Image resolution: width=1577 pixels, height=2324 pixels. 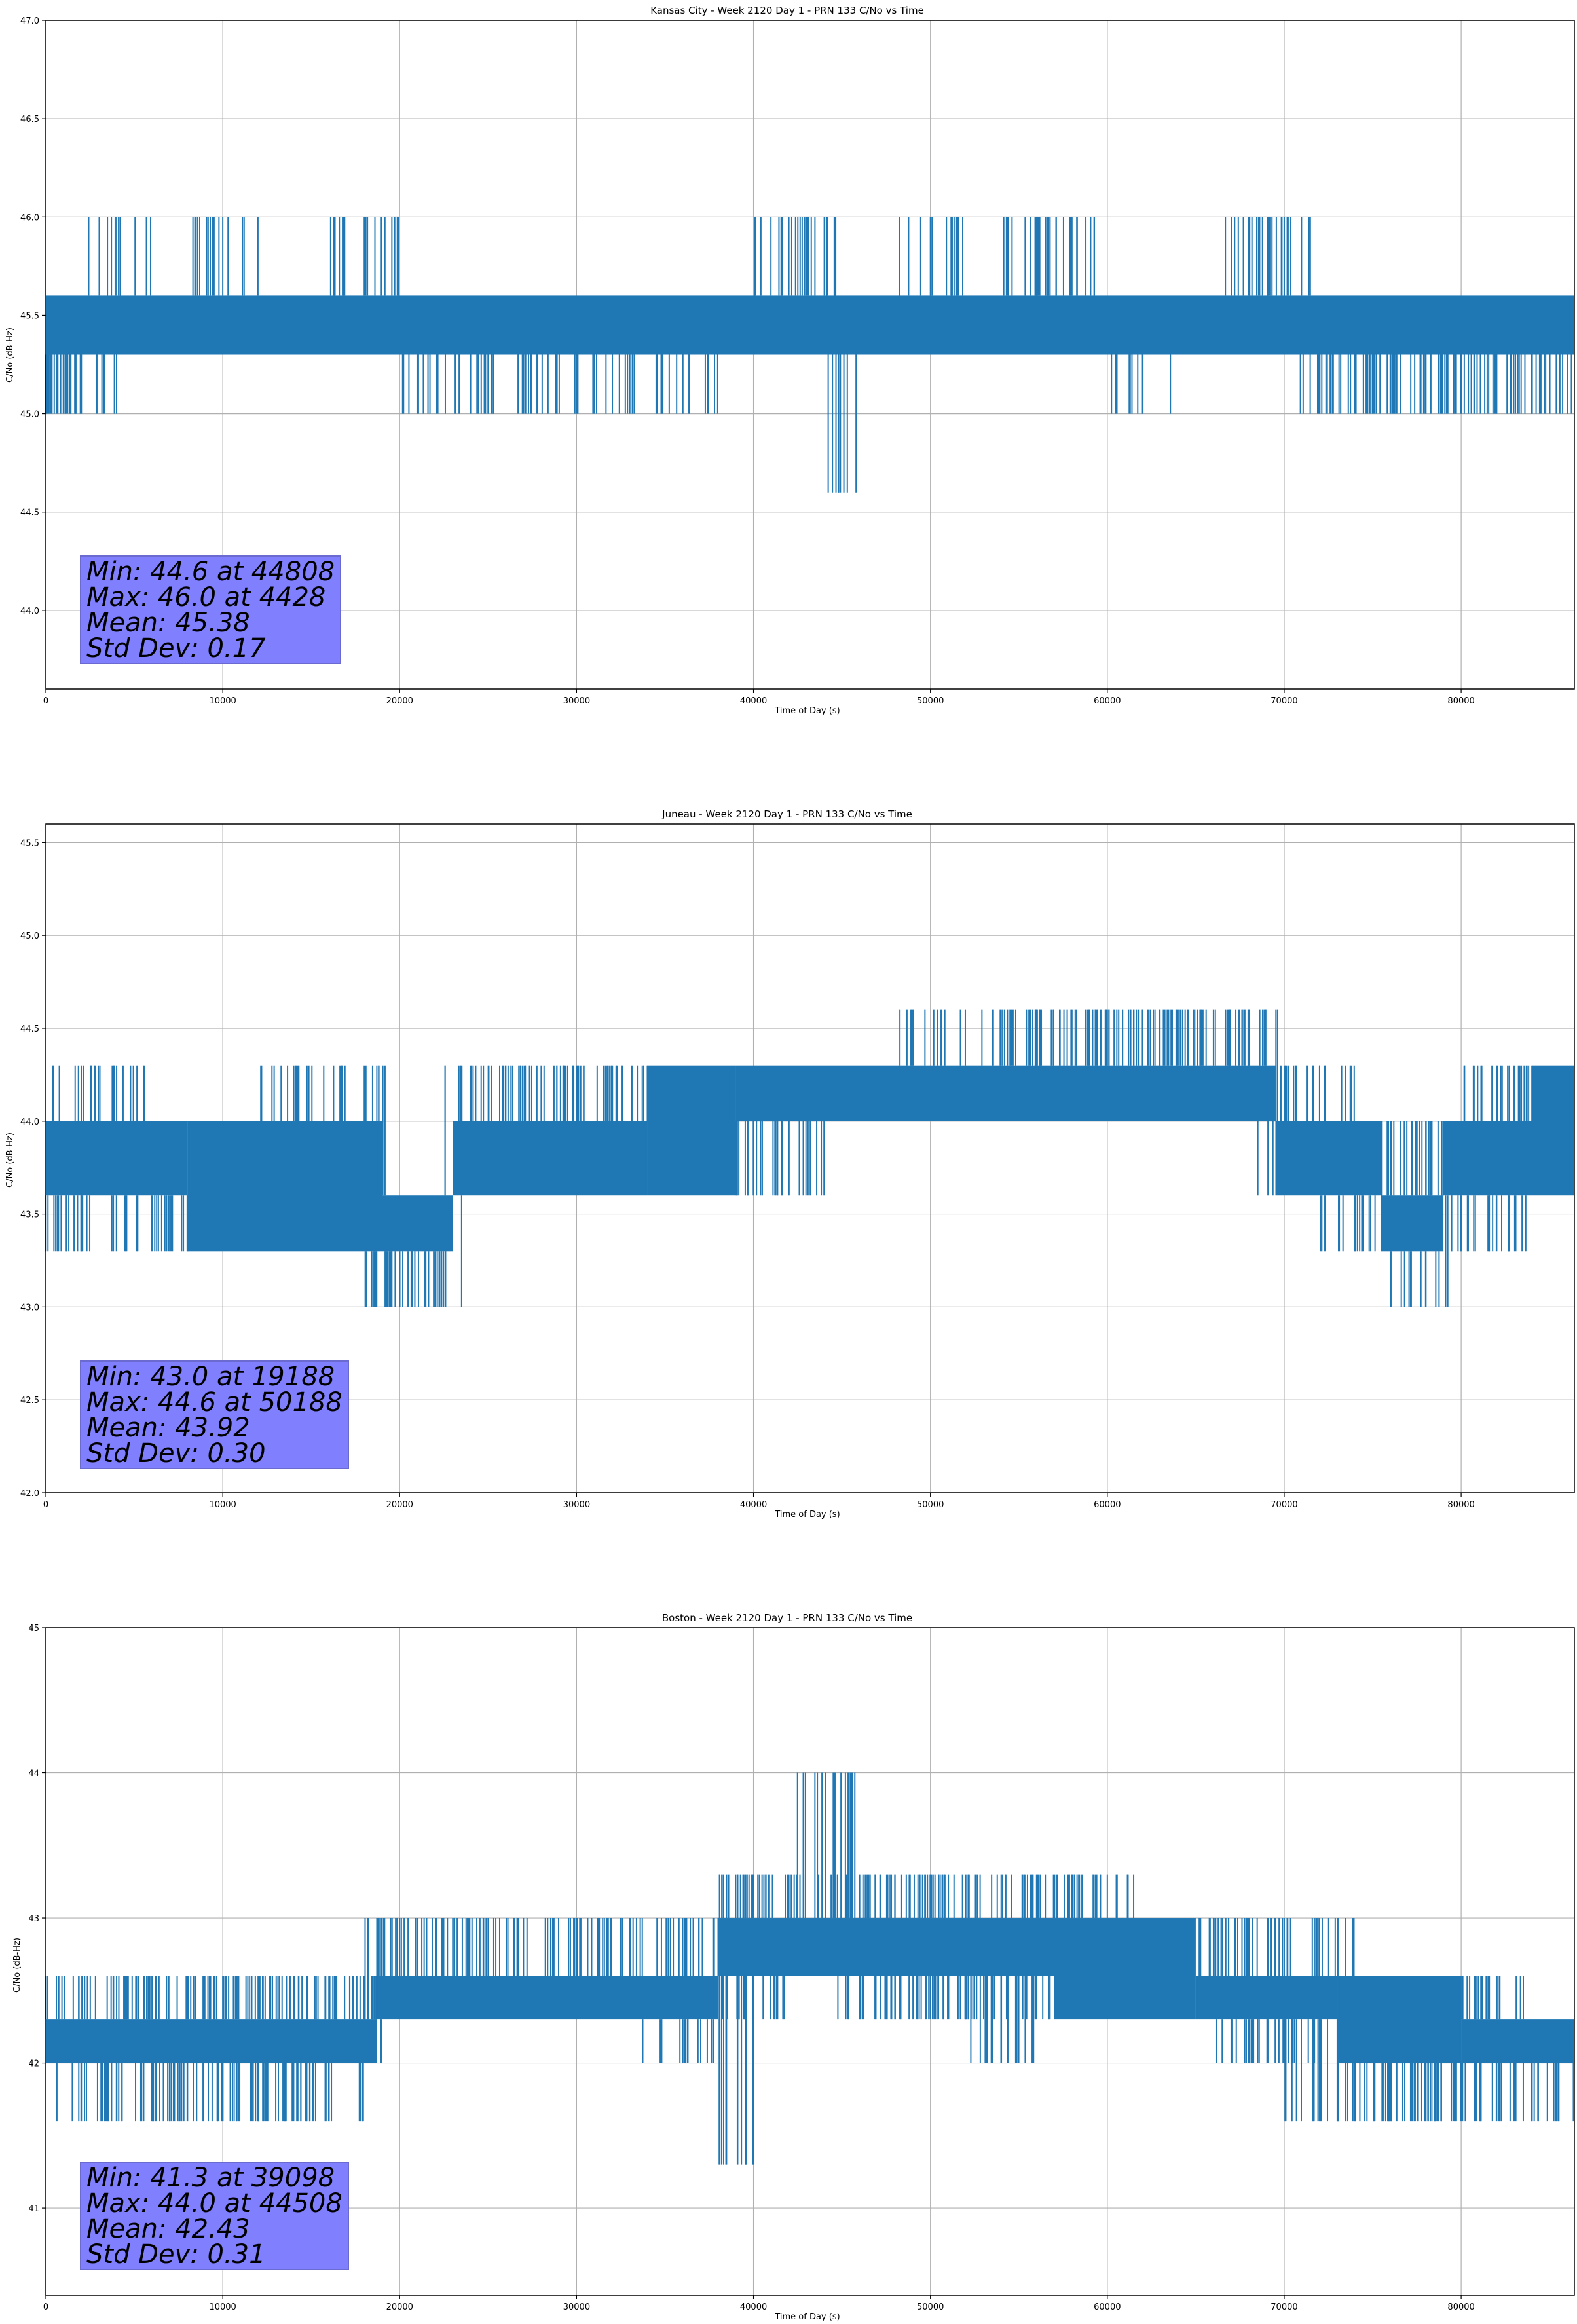 I want to click on y-tick-label: 42.0, so click(x=29, y=1494).